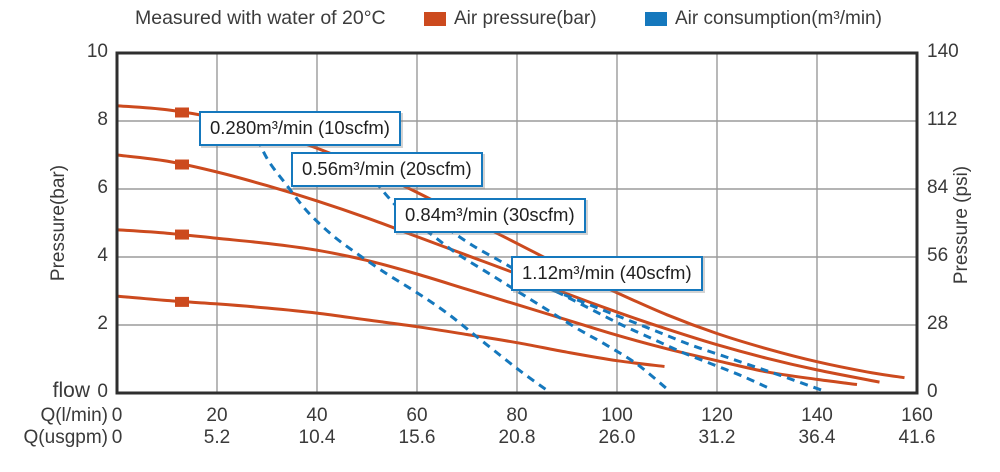  I want to click on series-marker-pressure-2.8bar, so click(182, 301).